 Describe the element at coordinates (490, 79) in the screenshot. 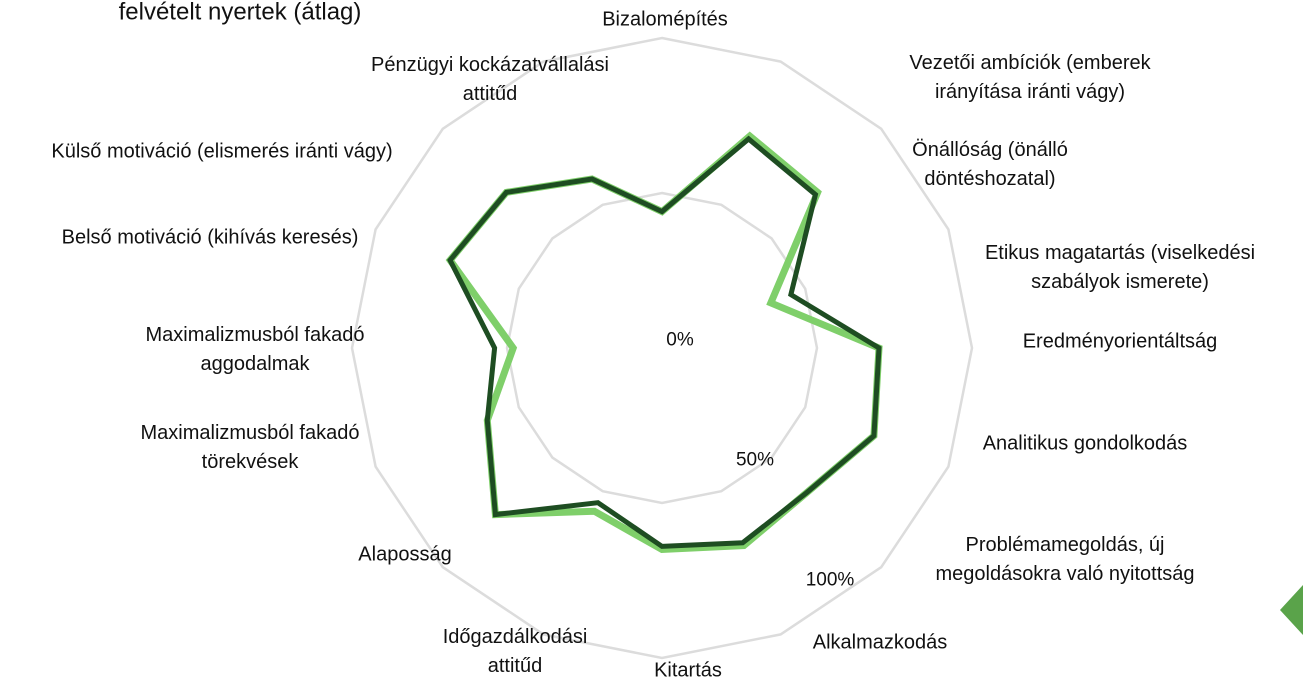

I see `axis-label: Pénzügyi kockázatvállalási attitűd` at that location.